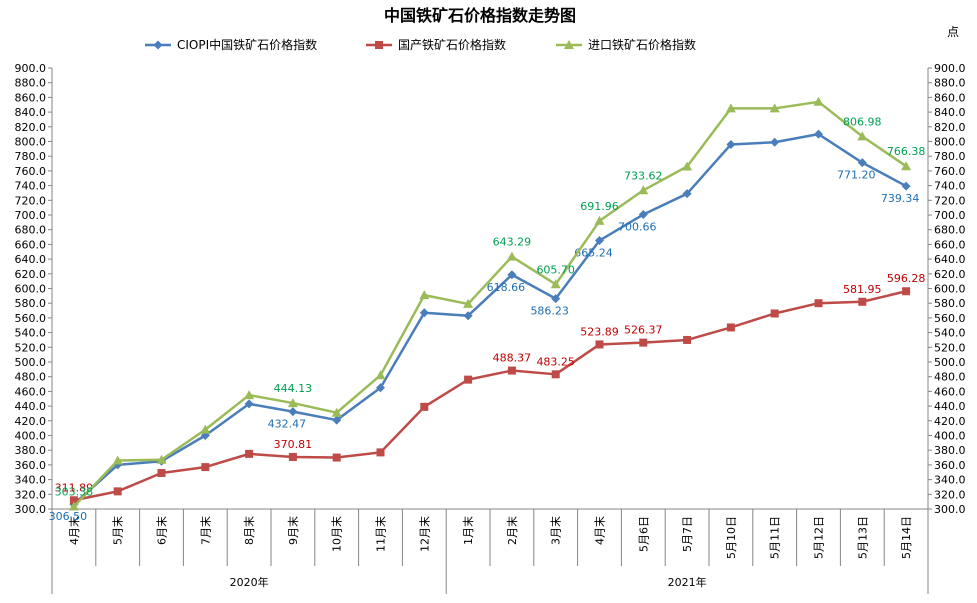 This screenshot has height=603, width=977. What do you see at coordinates (556, 530) in the screenshot?
I see `x-tick-label: 3月末` at bounding box center [556, 530].